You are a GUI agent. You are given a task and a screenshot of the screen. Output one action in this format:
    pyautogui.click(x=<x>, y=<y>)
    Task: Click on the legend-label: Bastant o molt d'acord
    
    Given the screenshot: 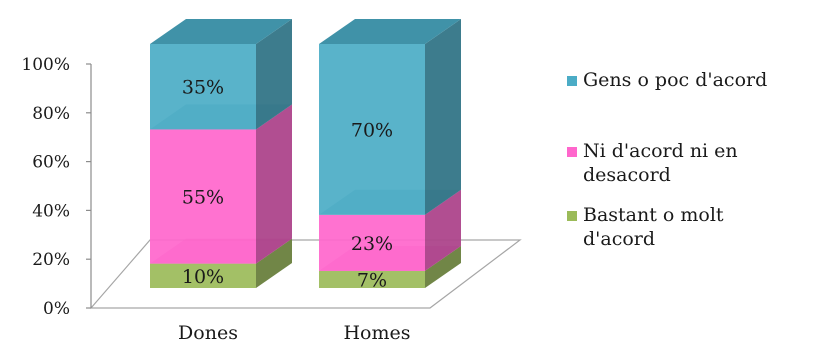 What is the action you would take?
    pyautogui.click(x=653, y=227)
    